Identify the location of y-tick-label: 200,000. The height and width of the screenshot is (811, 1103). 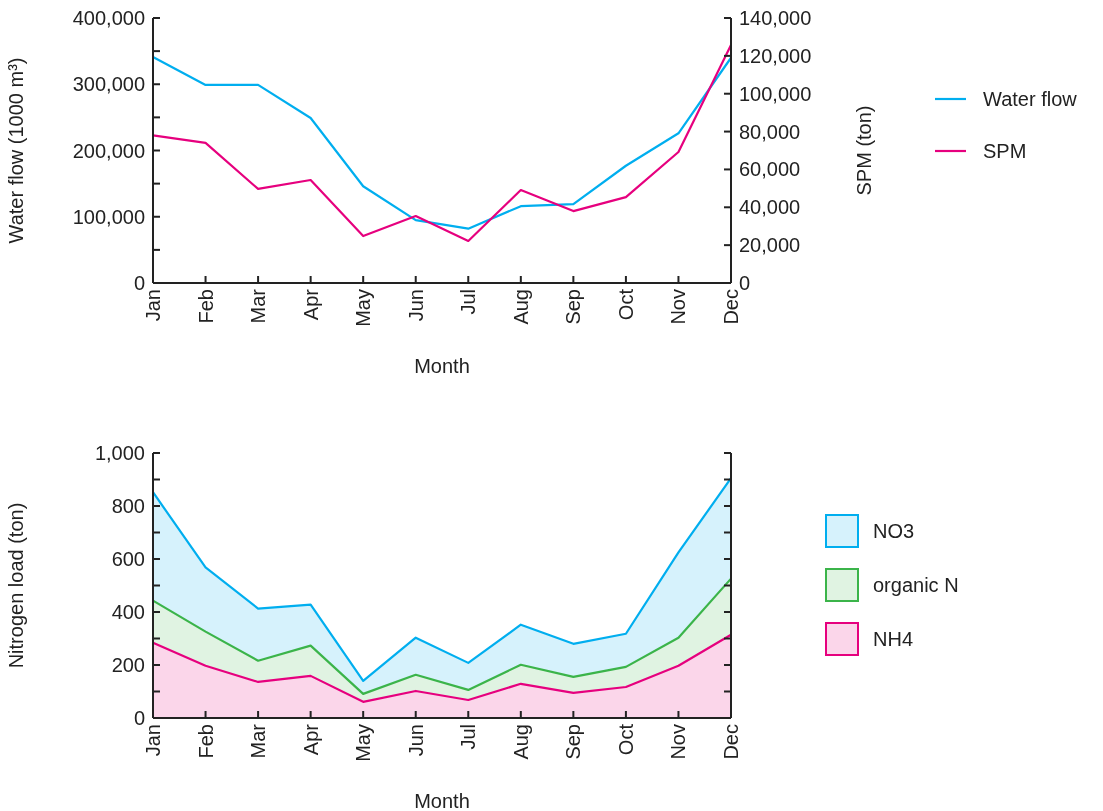
(108, 150).